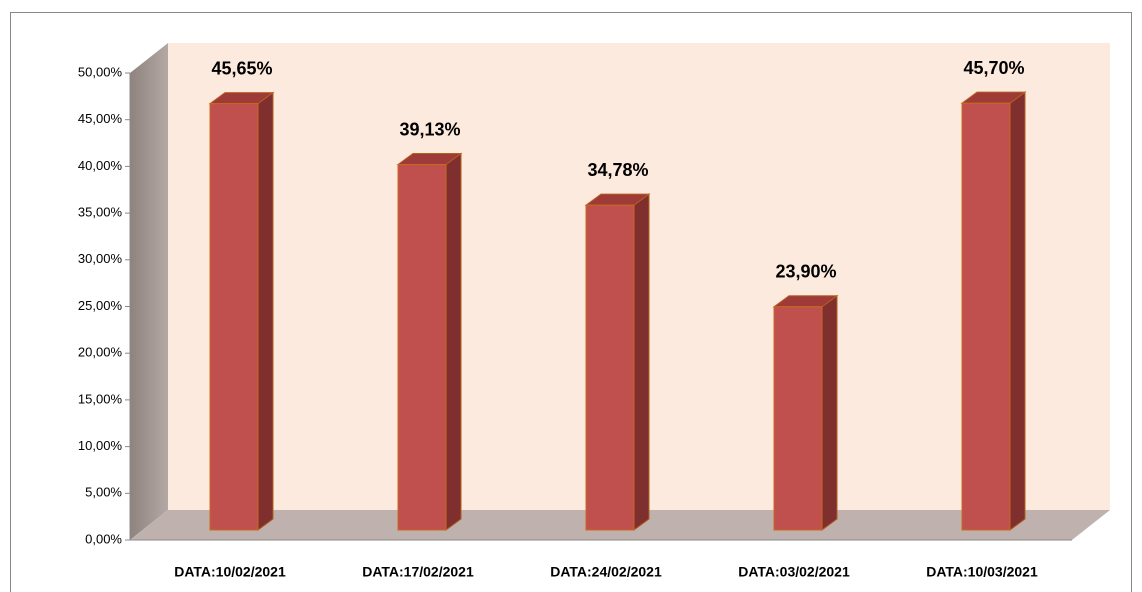 Image resolution: width=1142 pixels, height=592 pixels. I want to click on x-tick-label: DATA:10/02/2021, so click(230, 572).